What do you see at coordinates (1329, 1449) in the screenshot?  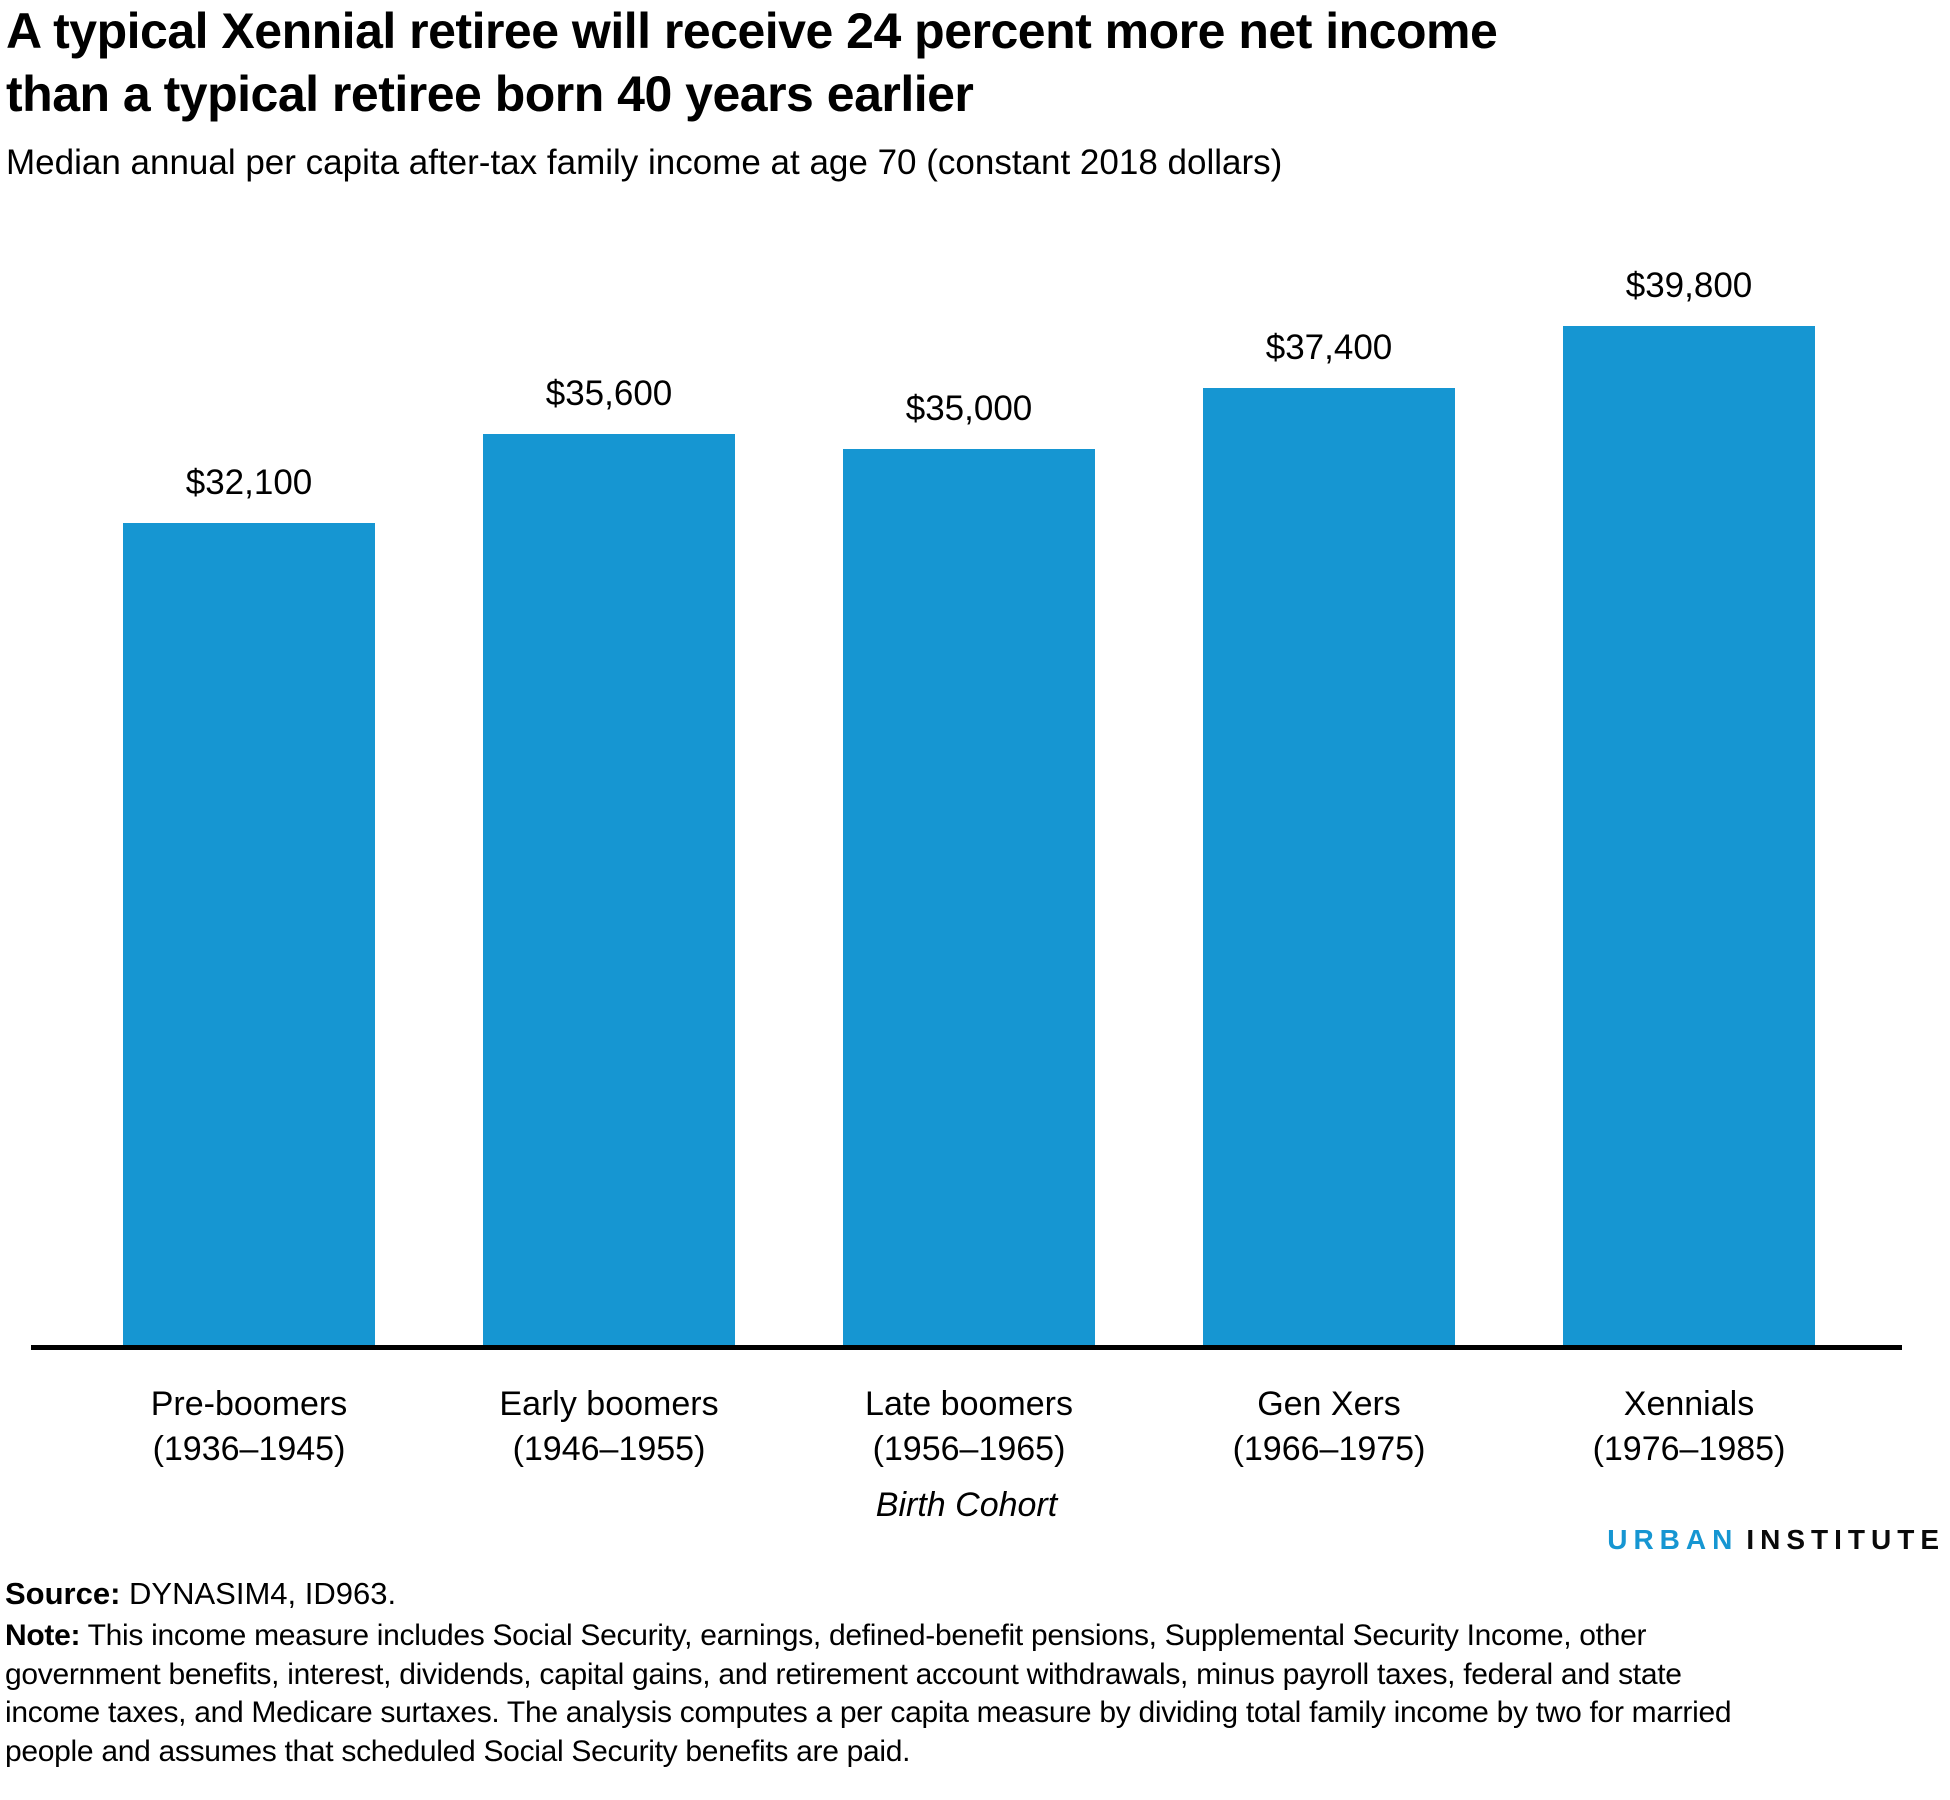 I see `x-axis-label-years: (1966–1975)` at bounding box center [1329, 1449].